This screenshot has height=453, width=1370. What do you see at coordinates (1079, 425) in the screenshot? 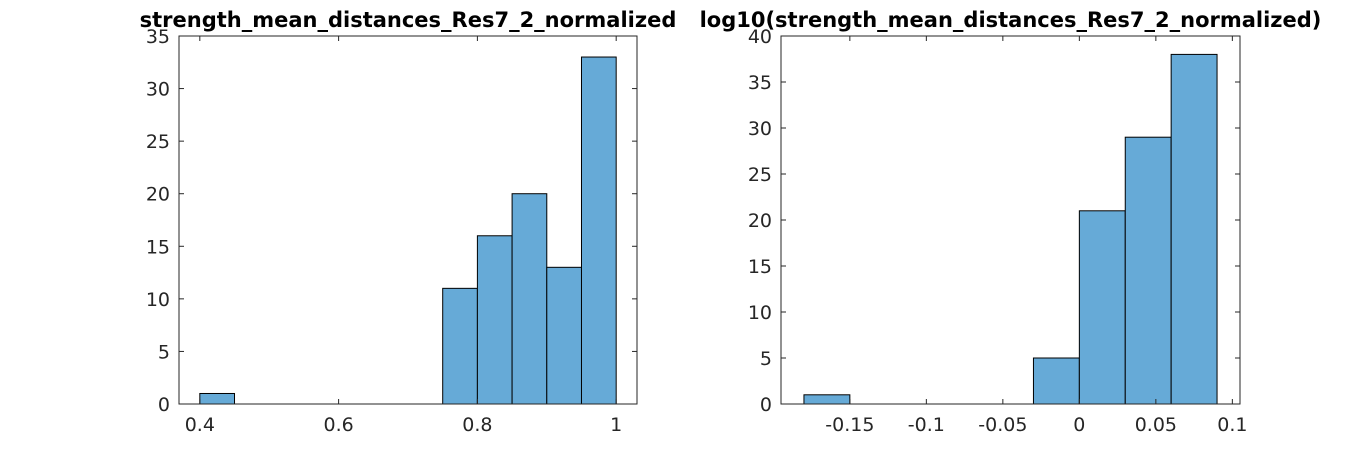
I see `x-tick-label: 0` at bounding box center [1079, 425].